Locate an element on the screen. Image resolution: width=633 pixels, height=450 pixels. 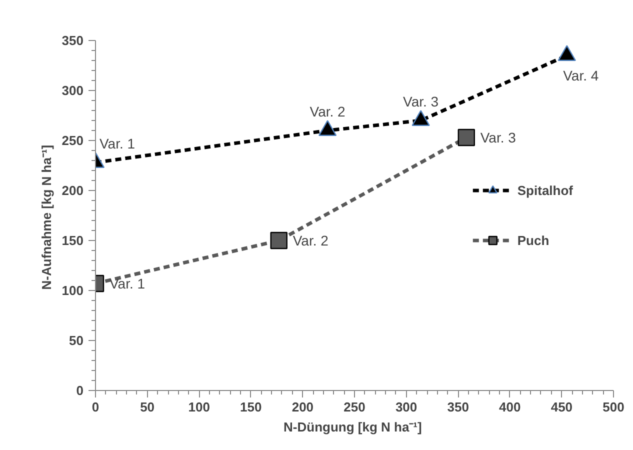
x-tick-label: 0 is located at coordinates (96, 407).